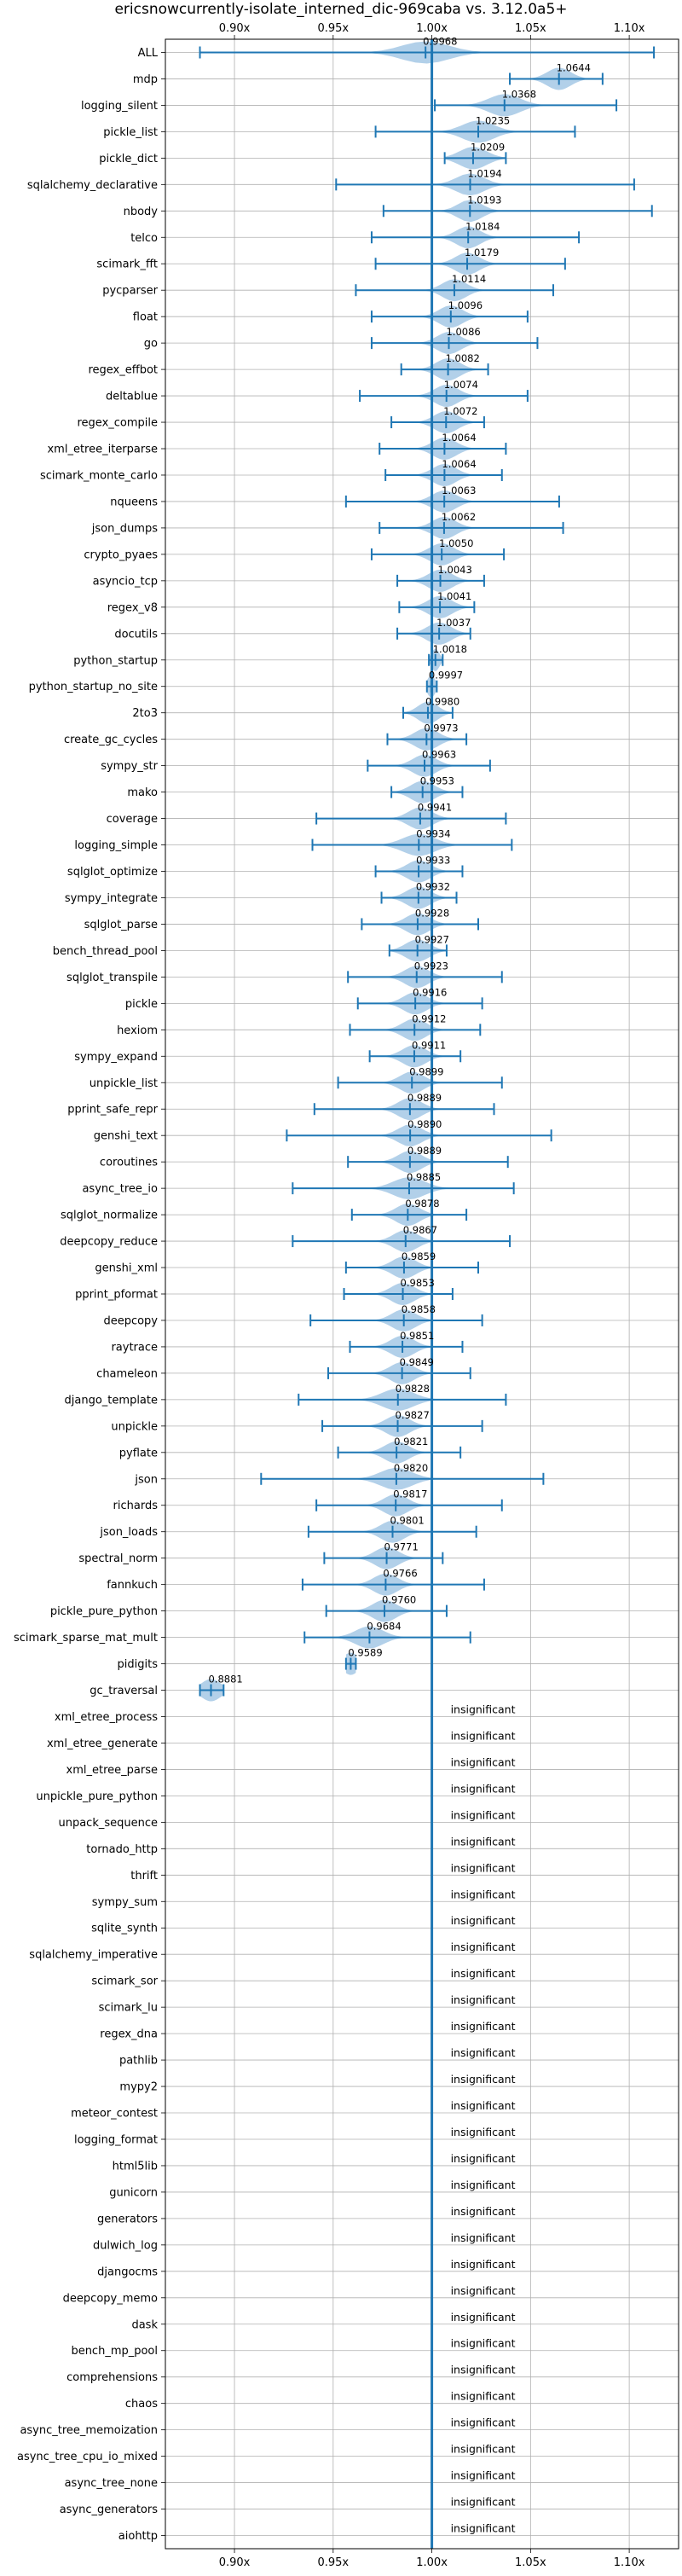 This screenshot has width=682, height=2576. What do you see at coordinates (435, 808) in the screenshot?
I see `value-label: 0.9941` at bounding box center [435, 808].